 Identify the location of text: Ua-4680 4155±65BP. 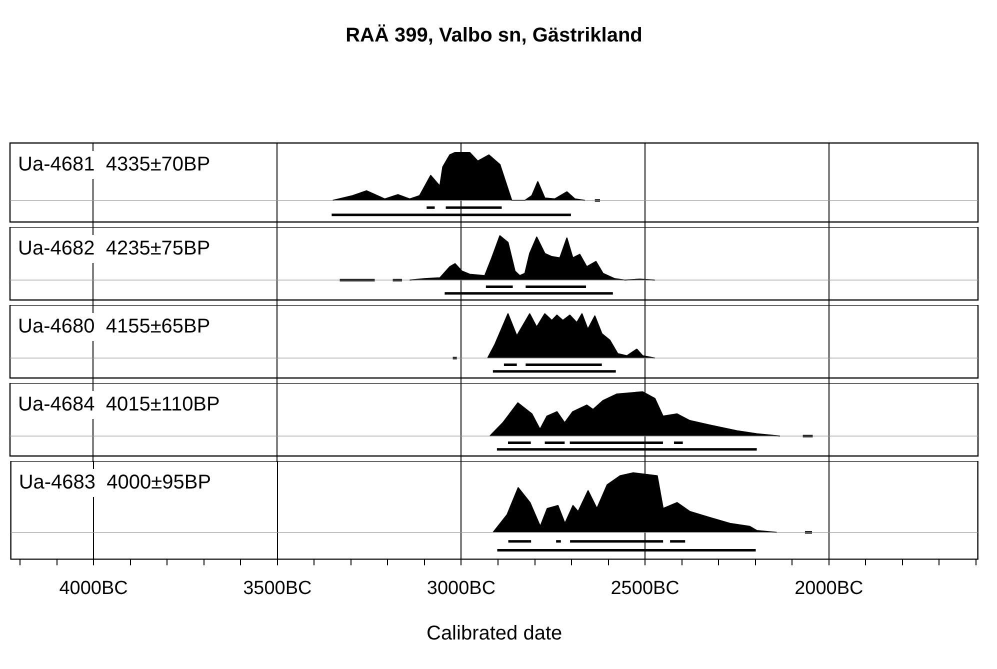
(114, 327).